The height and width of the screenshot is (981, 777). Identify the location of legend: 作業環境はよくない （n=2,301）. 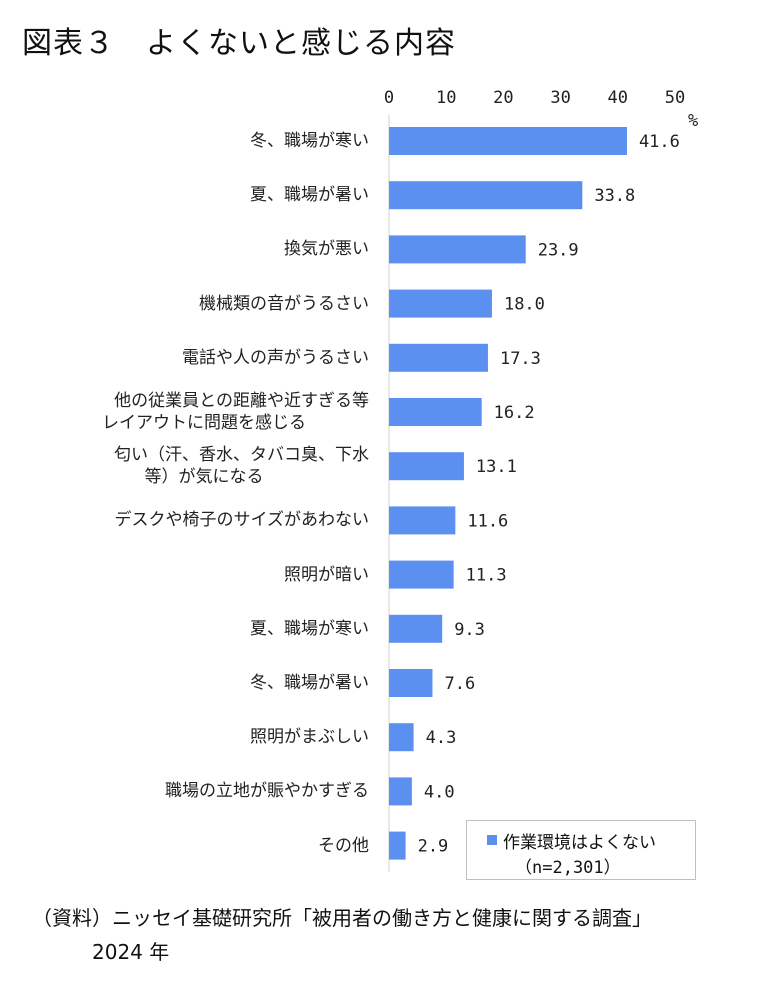
(581, 850).